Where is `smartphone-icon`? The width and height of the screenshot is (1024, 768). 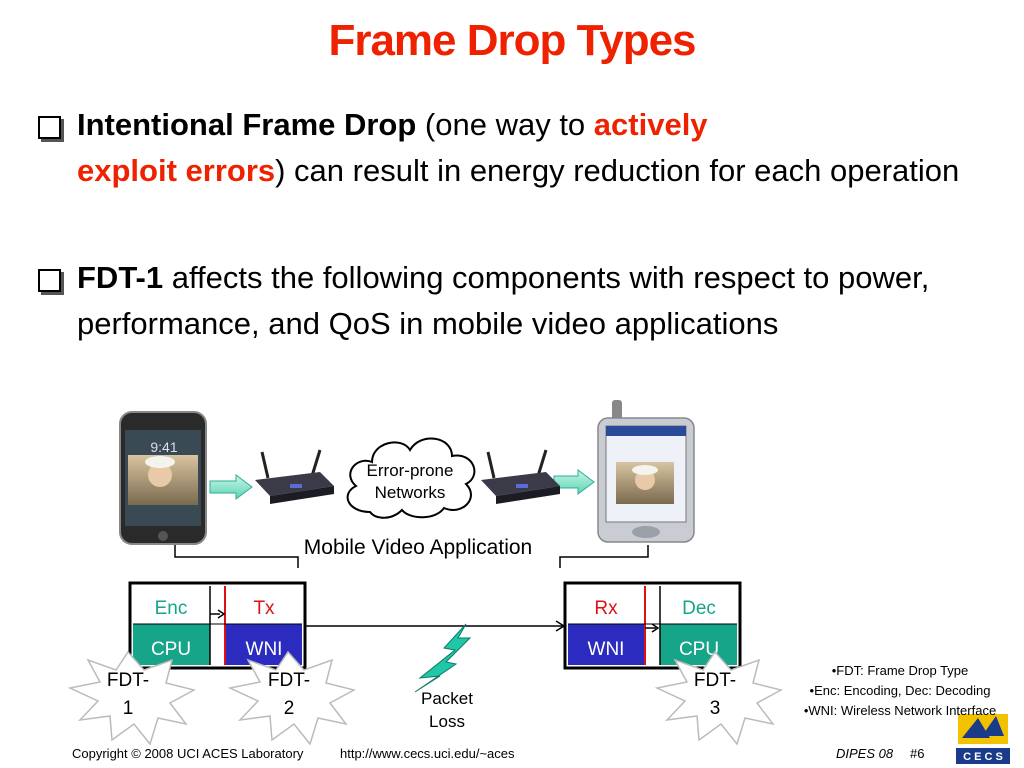 smartphone-icon is located at coordinates (163, 478).